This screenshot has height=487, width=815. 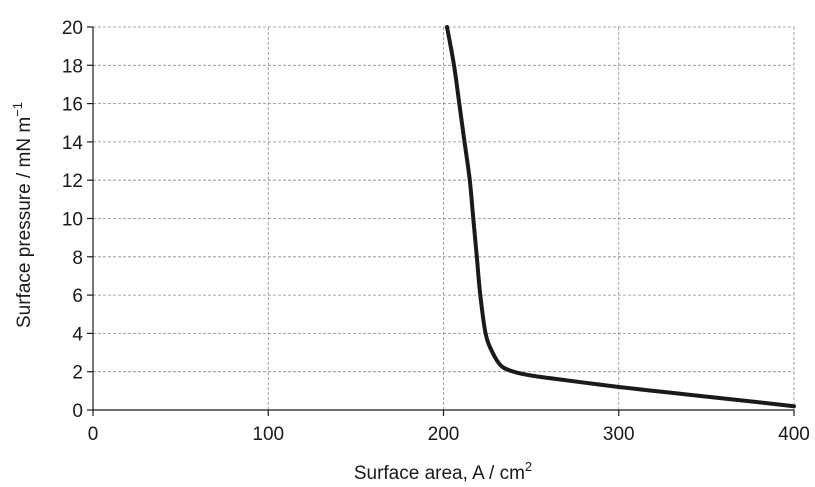 What do you see at coordinates (72, 28) in the screenshot?
I see `y-tick-label: 20` at bounding box center [72, 28].